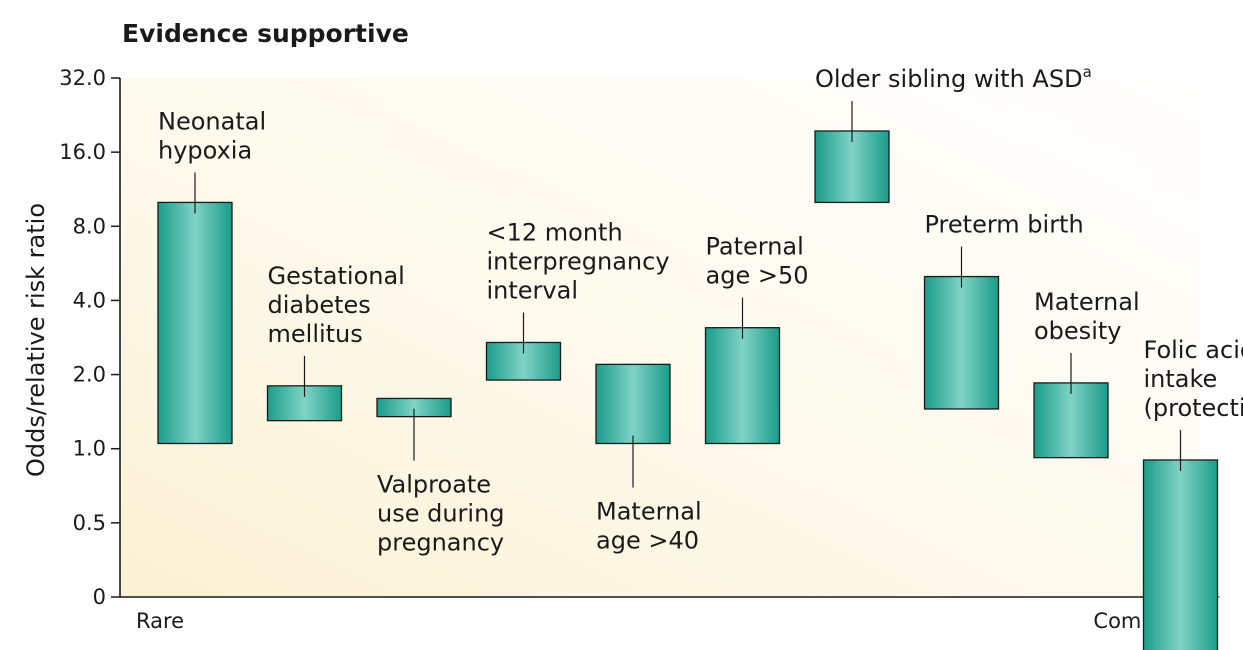 The image size is (1243, 650). I want to click on bar-label-line: pregnancy, so click(440, 543).